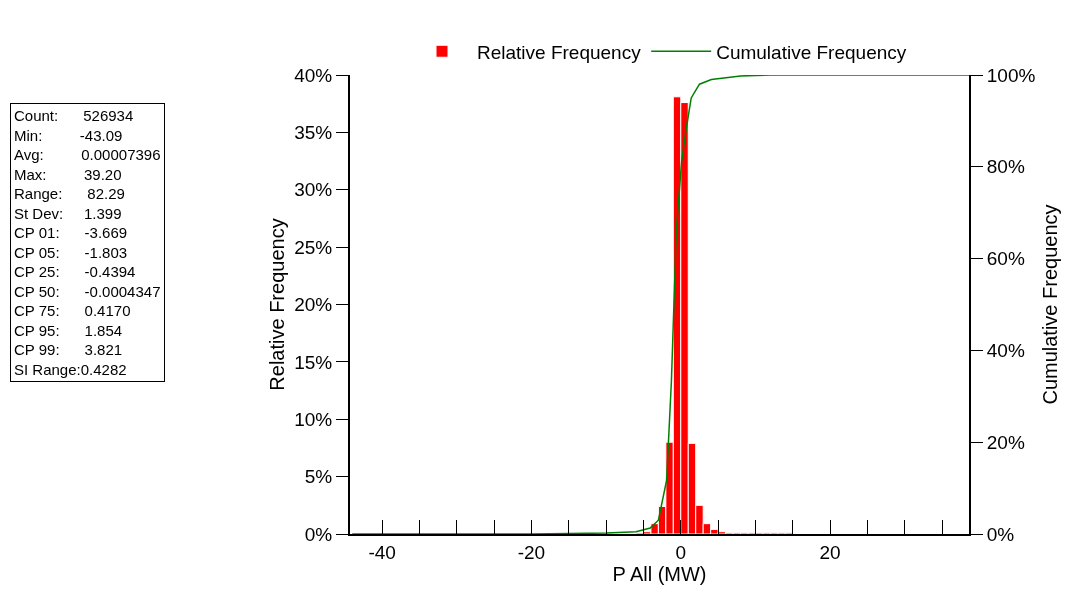  I want to click on legend-label: Relative Frequency, so click(559, 52).